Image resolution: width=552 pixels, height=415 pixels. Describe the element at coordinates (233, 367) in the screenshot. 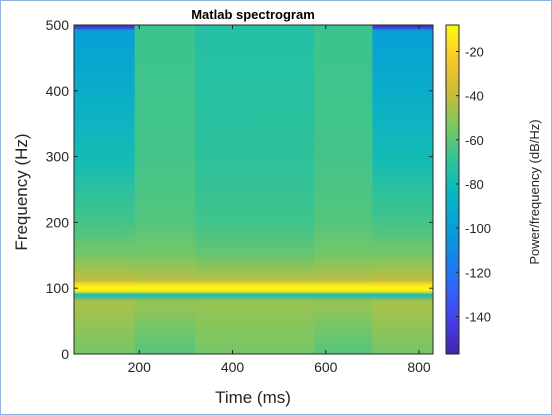

I see `x-tick-label: 400` at that location.